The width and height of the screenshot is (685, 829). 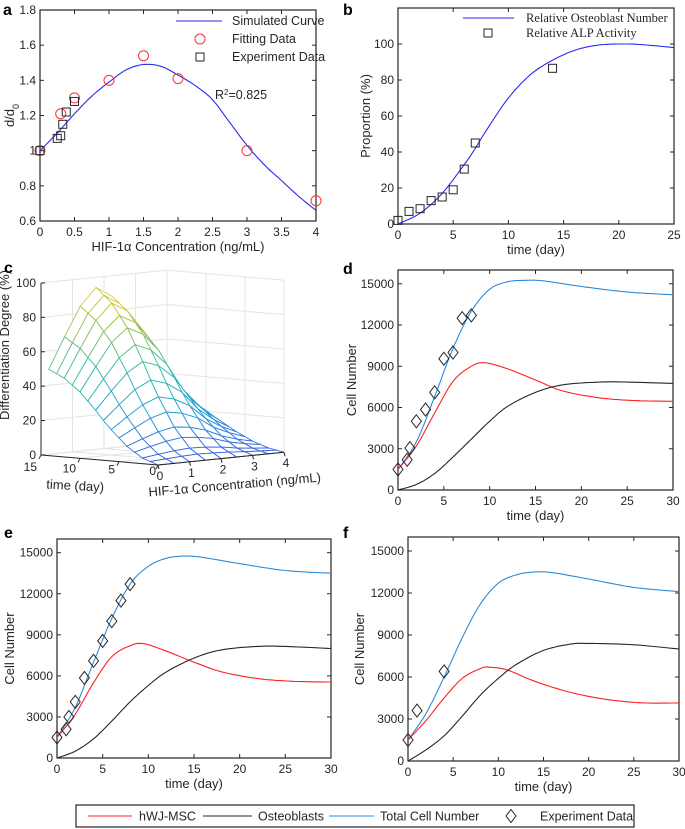 I want to click on axes-3d, so click(x=162, y=376).